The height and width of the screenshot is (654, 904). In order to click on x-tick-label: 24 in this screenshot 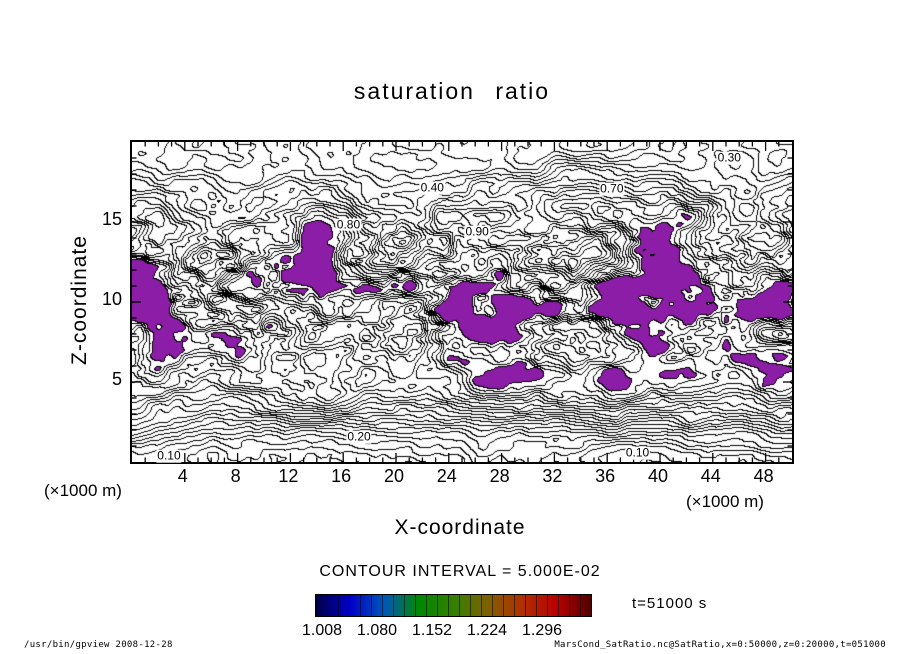, I will do `click(446, 476)`.